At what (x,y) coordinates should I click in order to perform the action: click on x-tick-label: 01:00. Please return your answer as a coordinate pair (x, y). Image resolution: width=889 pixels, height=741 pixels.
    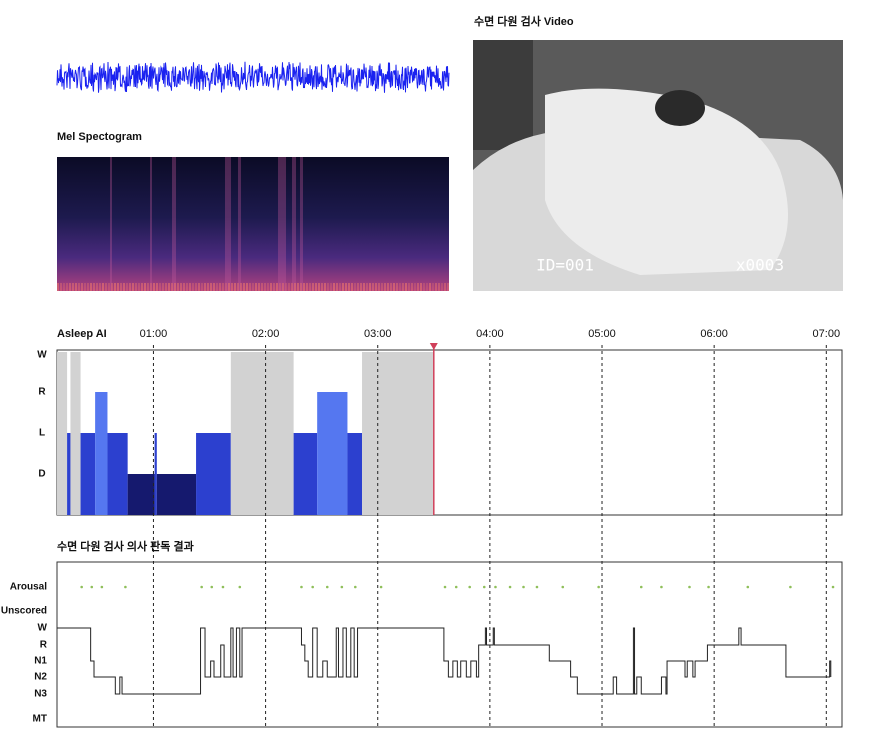
    Looking at the image, I should click on (154, 334).